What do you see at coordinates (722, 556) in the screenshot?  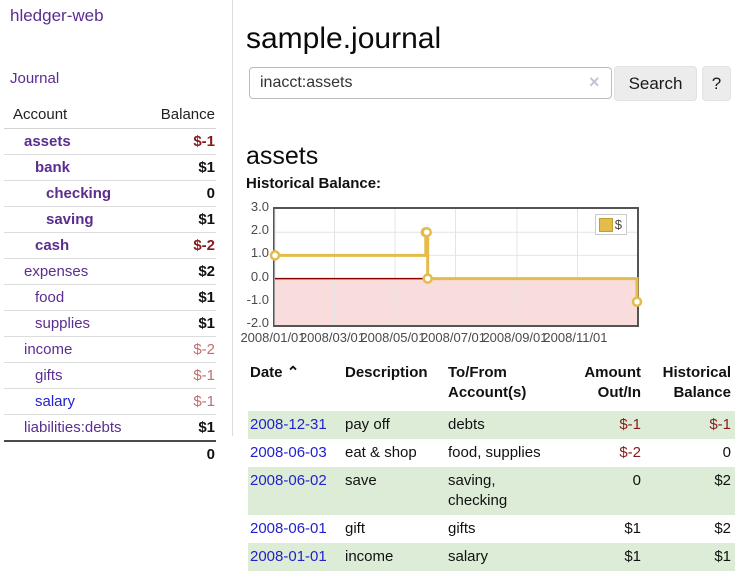 I see `transaction-historical-balance: $1` at bounding box center [722, 556].